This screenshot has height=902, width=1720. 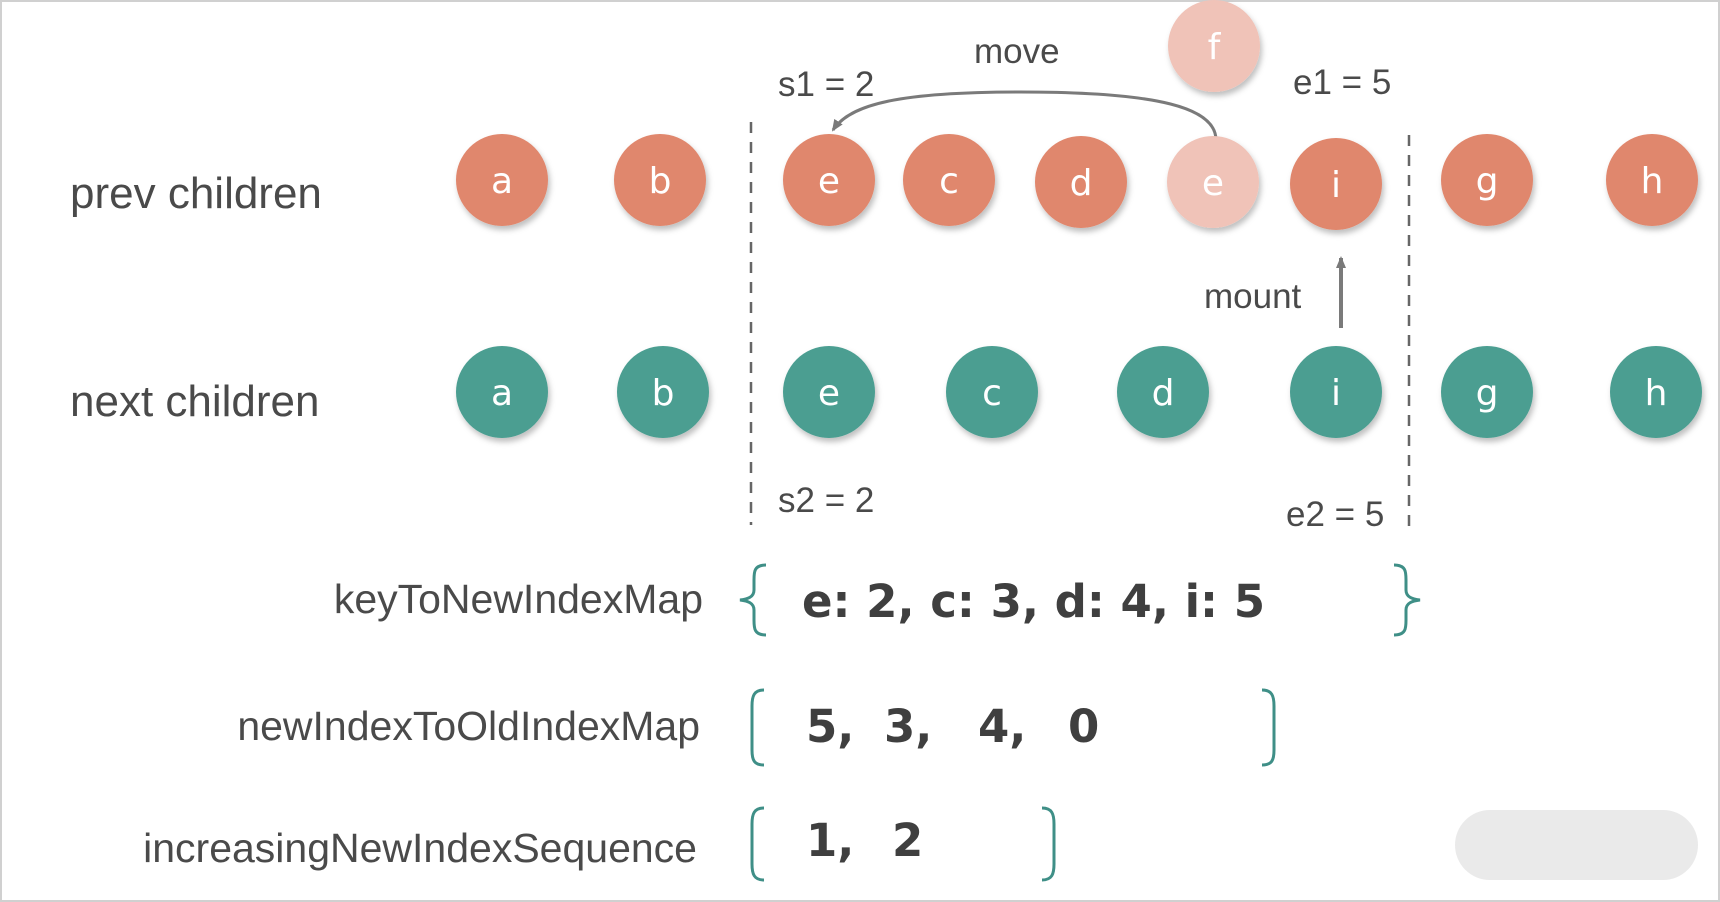 What do you see at coordinates (1253, 296) in the screenshot?
I see `mount-label: mount` at bounding box center [1253, 296].